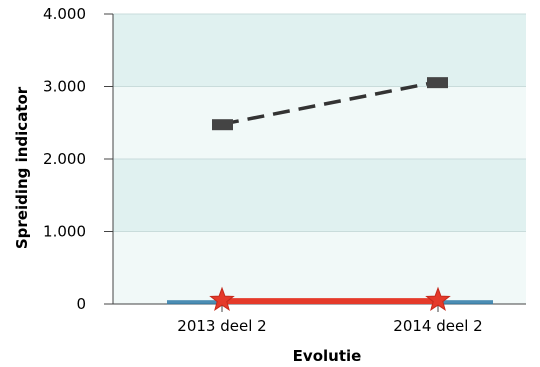 The image size is (540, 367). I want to click on y-axis-title: Spreiding indicator, so click(22, 167).